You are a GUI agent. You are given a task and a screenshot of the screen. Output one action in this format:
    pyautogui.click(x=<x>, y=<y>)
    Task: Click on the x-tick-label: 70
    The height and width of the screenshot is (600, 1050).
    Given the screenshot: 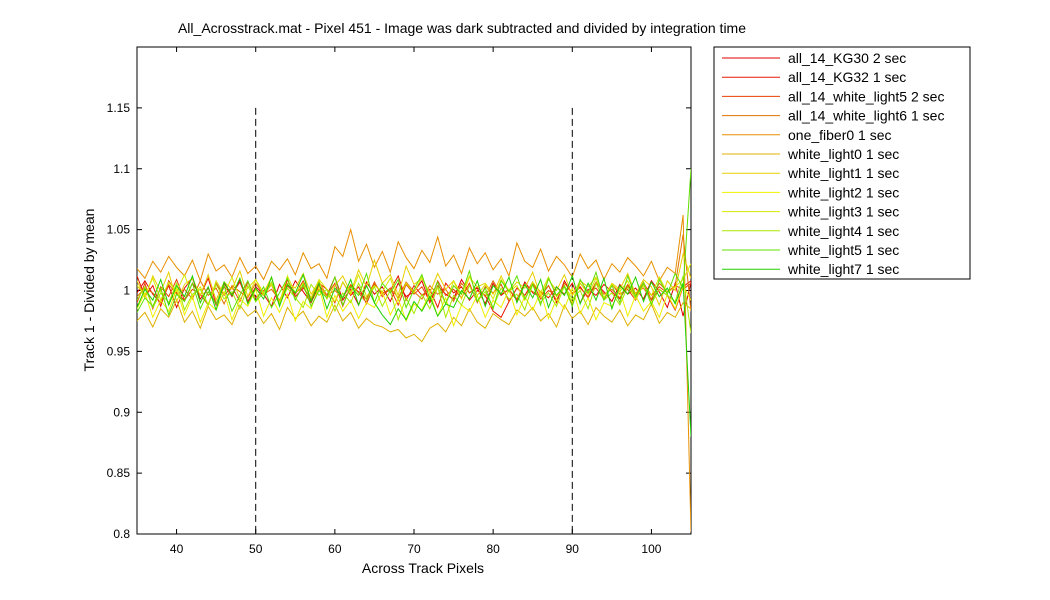 What is the action you would take?
    pyautogui.click(x=414, y=549)
    